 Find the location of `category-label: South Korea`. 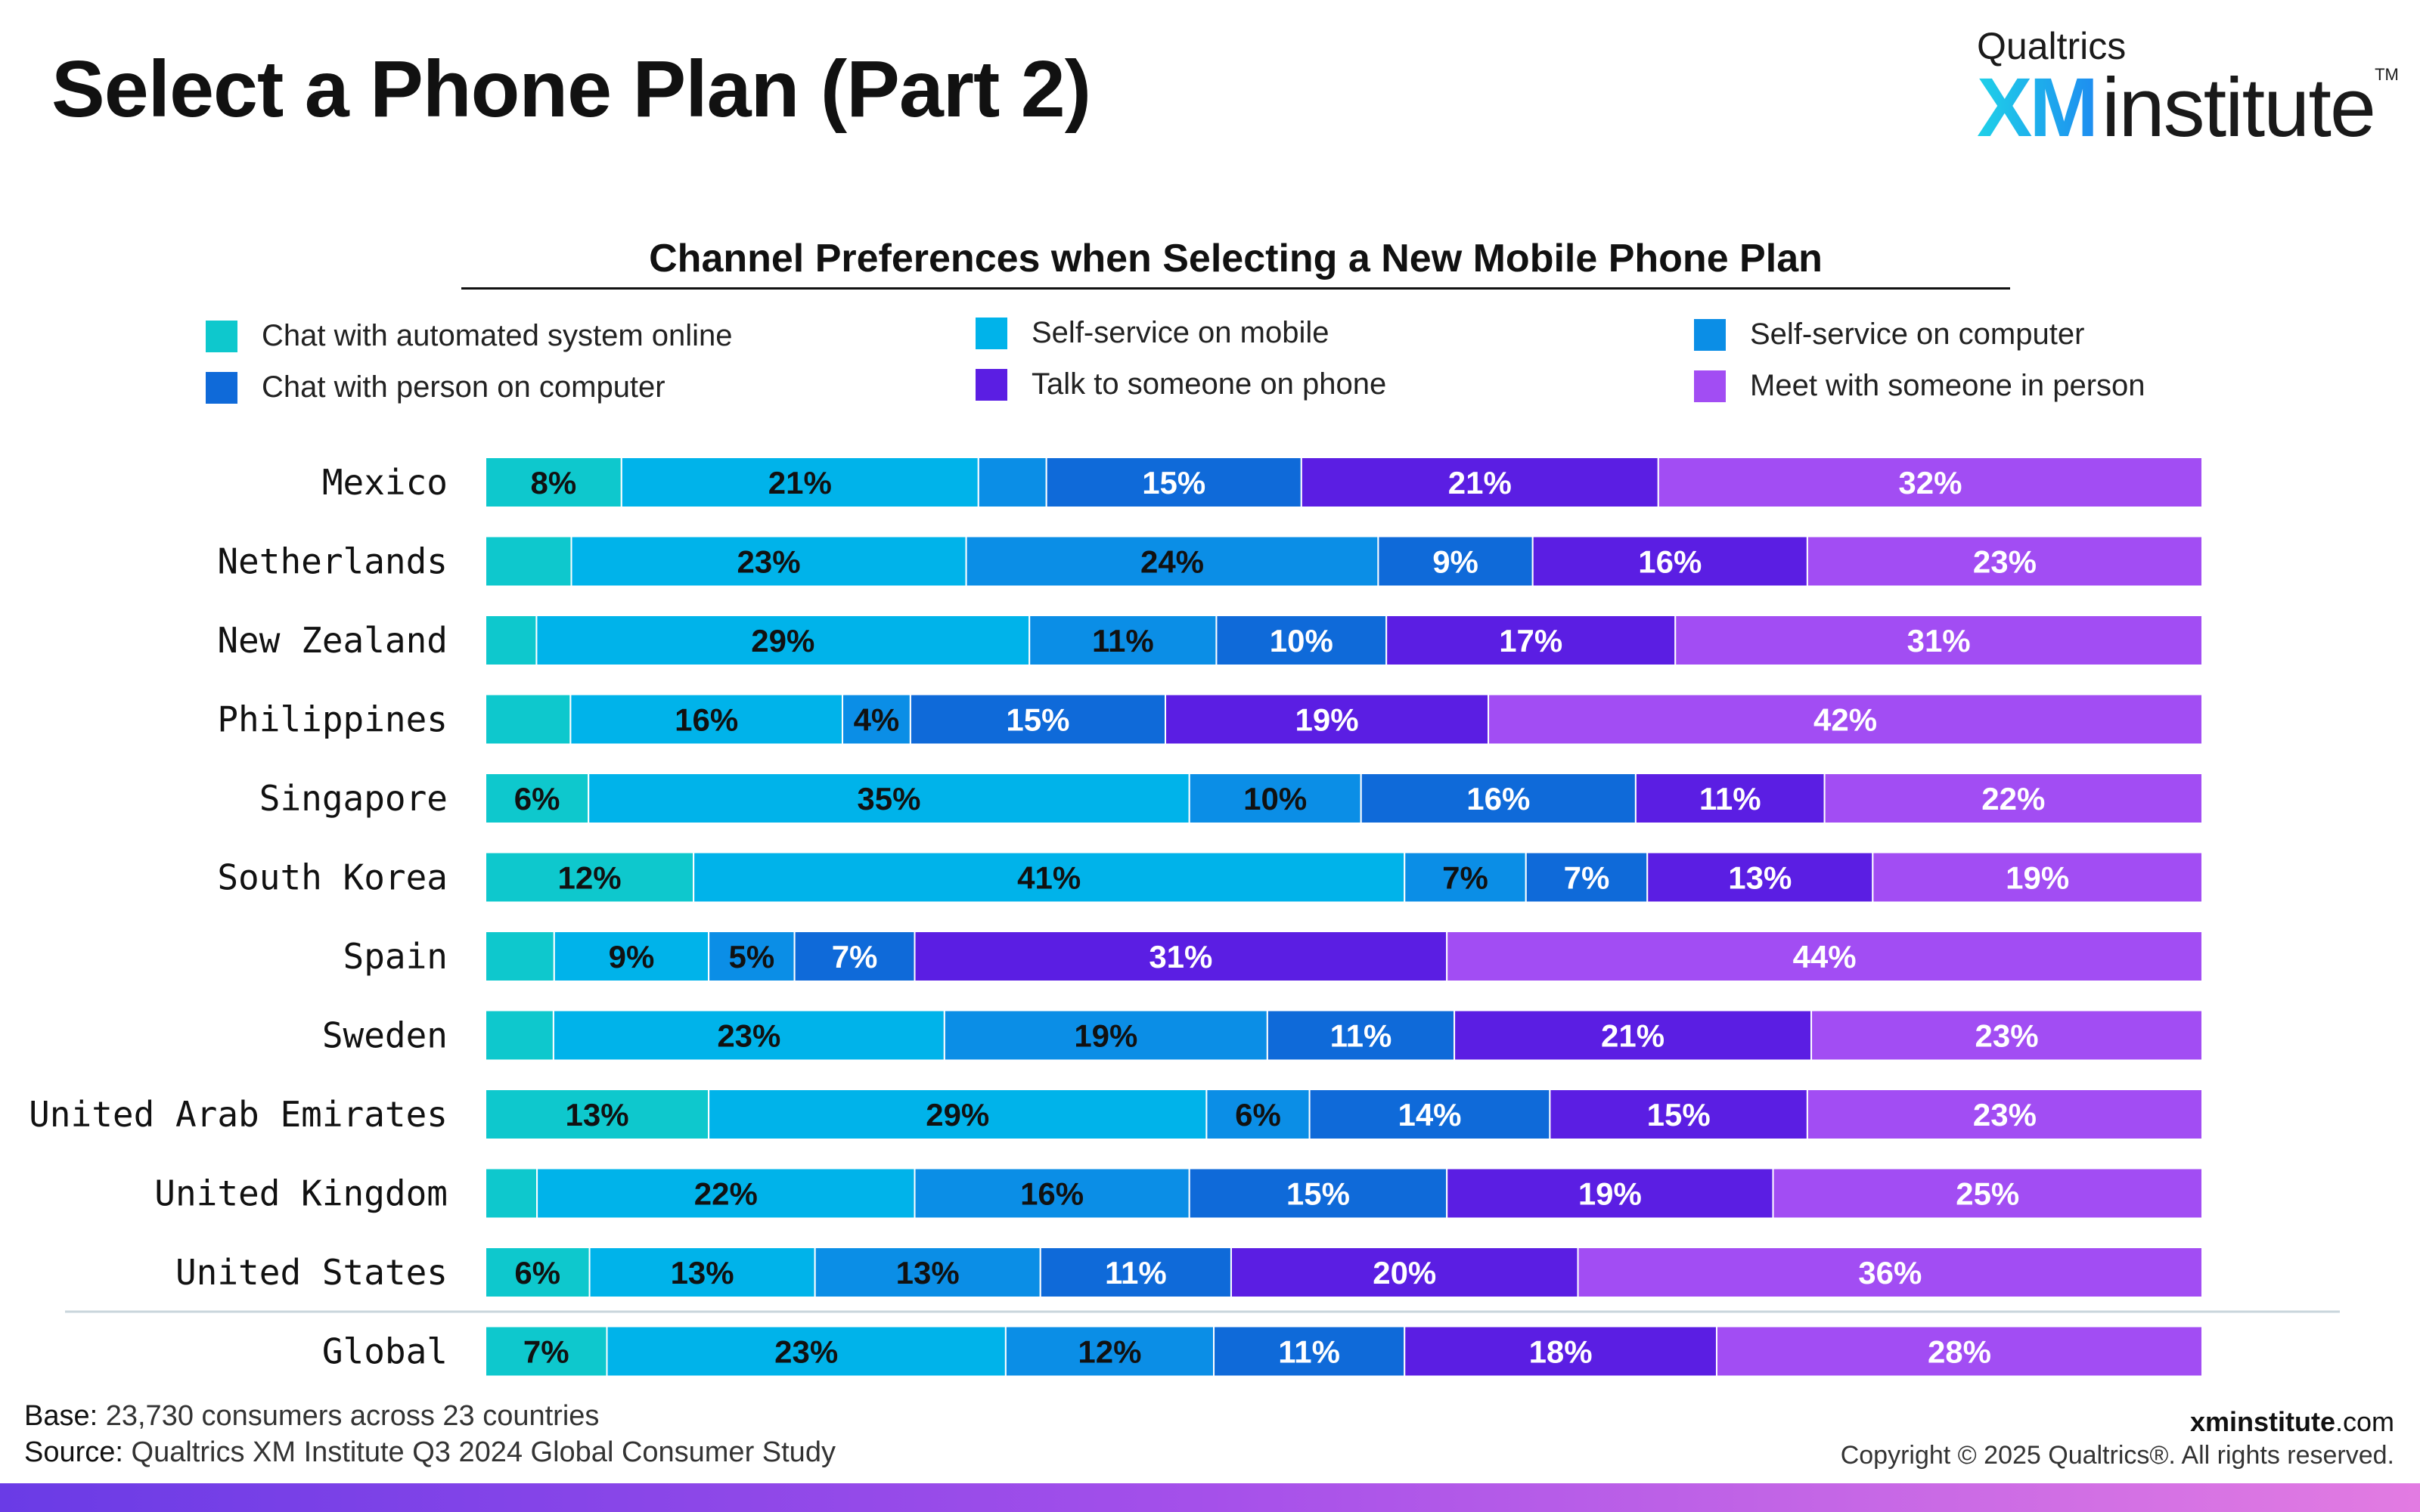

category-label: South Korea is located at coordinates (332, 877).